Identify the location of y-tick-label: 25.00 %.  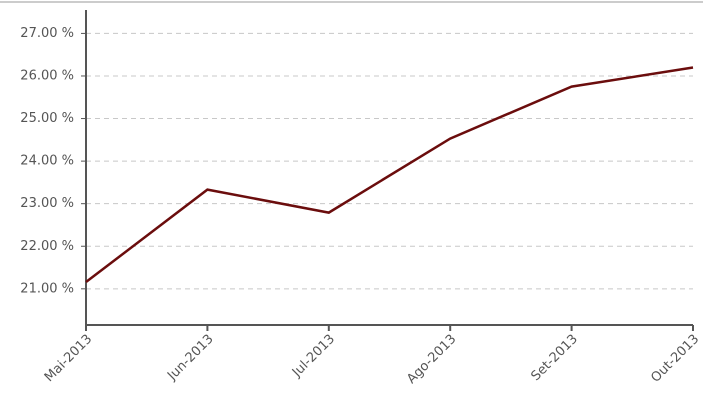
(47, 118).